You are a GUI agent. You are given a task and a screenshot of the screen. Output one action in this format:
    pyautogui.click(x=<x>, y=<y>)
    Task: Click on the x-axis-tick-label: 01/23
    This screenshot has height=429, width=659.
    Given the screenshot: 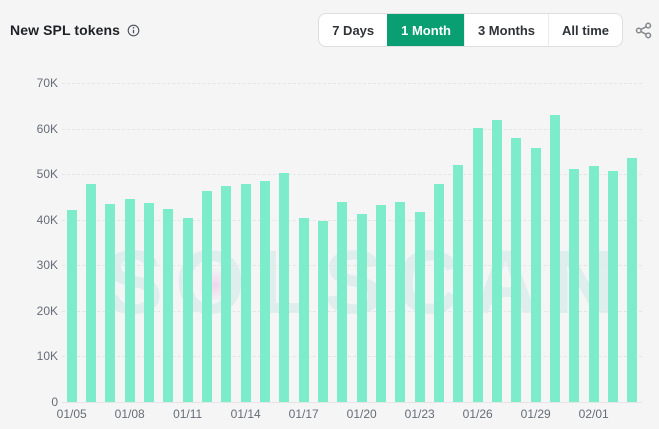 What is the action you would take?
    pyautogui.click(x=419, y=414)
    